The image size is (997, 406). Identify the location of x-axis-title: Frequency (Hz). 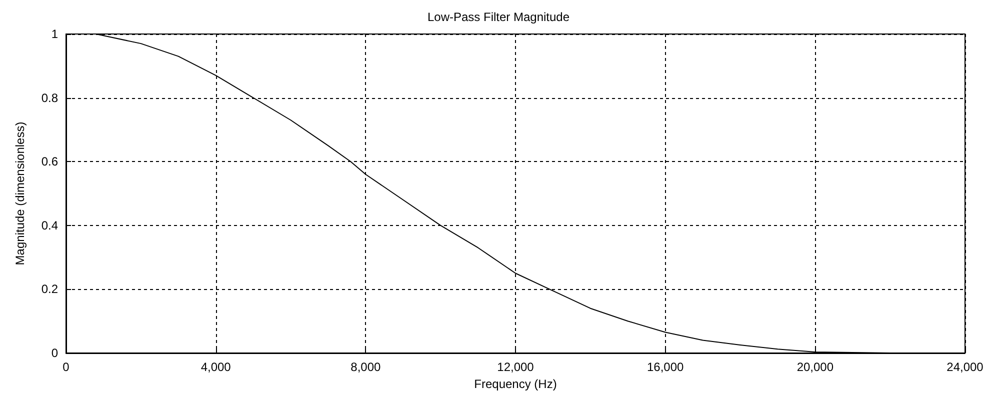
(515, 383).